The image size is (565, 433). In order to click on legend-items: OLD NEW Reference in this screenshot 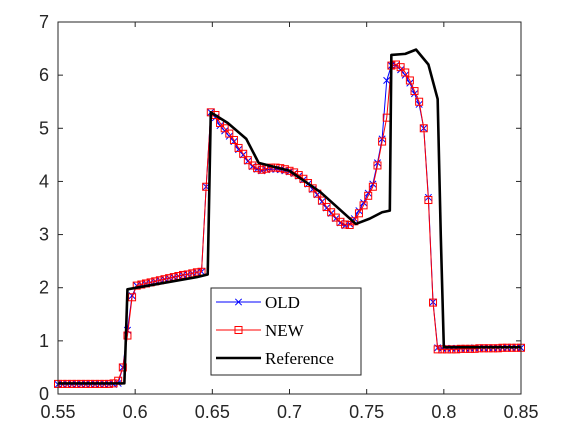, I will do `click(275, 330)`.